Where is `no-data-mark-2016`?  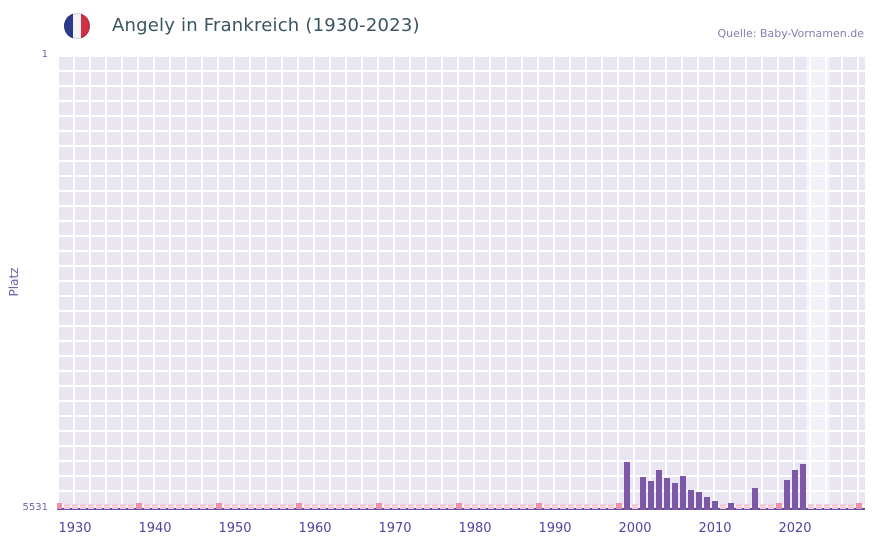 no-data-mark-2016 is located at coordinates (763, 506).